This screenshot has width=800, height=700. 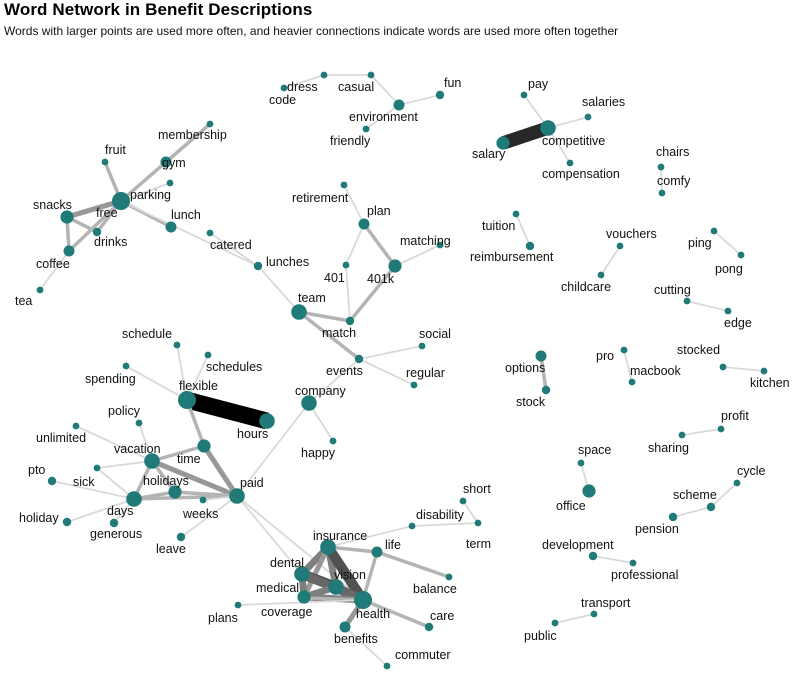 I want to click on edge-pto-days, so click(x=93, y=490).